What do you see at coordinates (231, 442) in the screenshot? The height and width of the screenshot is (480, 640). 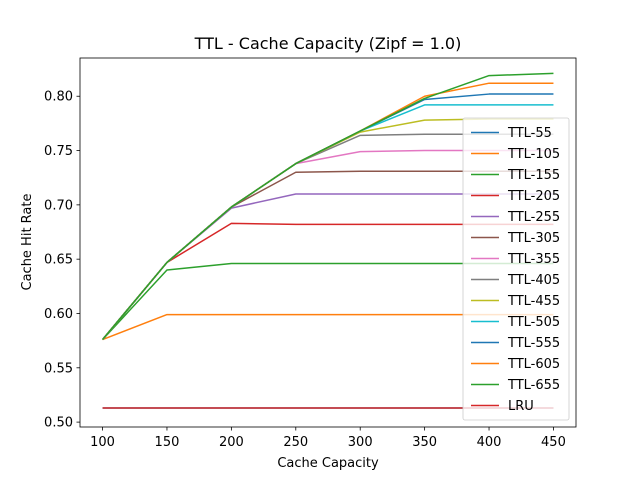 I see `x-tick-label: 200` at bounding box center [231, 442].